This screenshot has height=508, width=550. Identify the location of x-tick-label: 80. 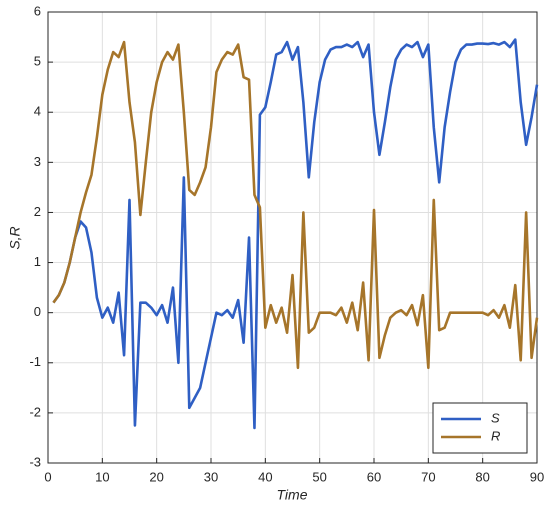
(482, 476).